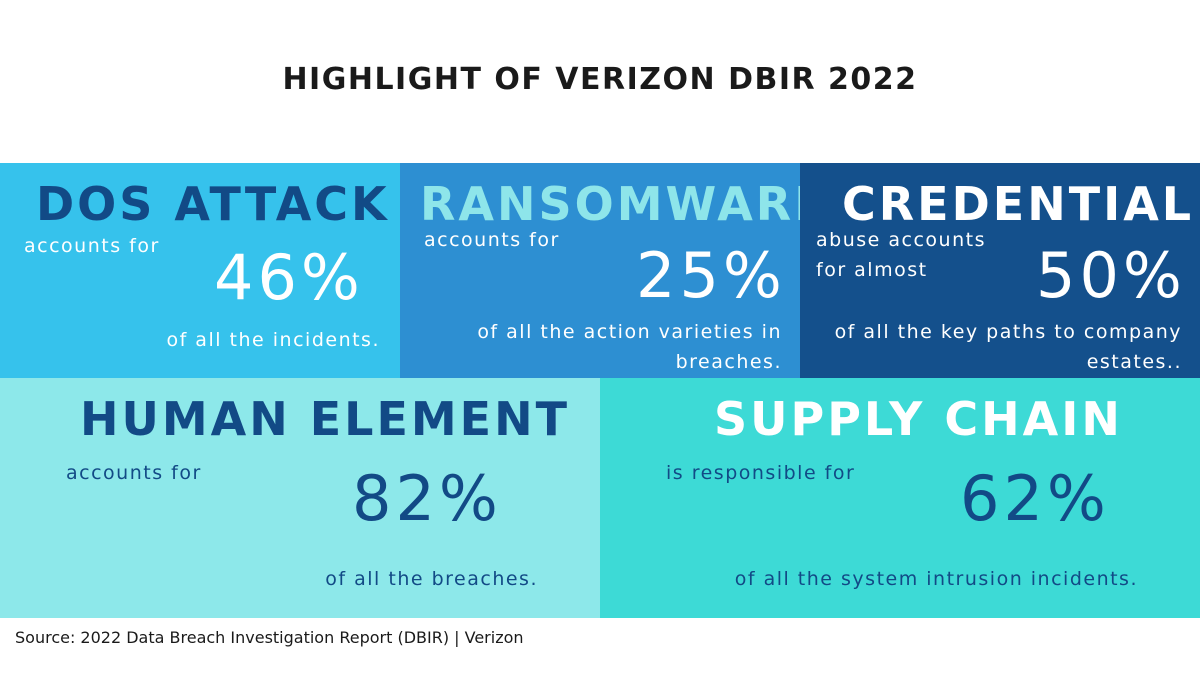 Image resolution: width=1200 pixels, height=675 pixels. What do you see at coordinates (761, 473) in the screenshot?
I see `supply-chain-prefix: is responsible for` at bounding box center [761, 473].